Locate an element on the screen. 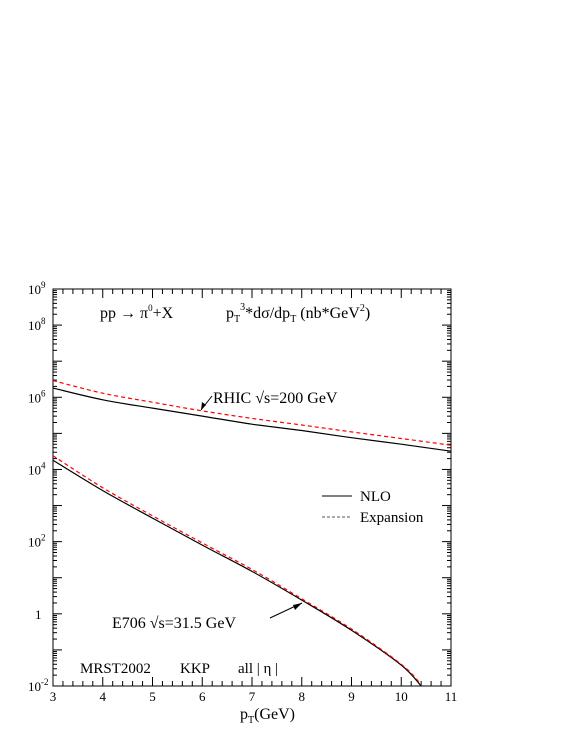 The image size is (572, 740). x-tick-label: 8 is located at coordinates (302, 696).